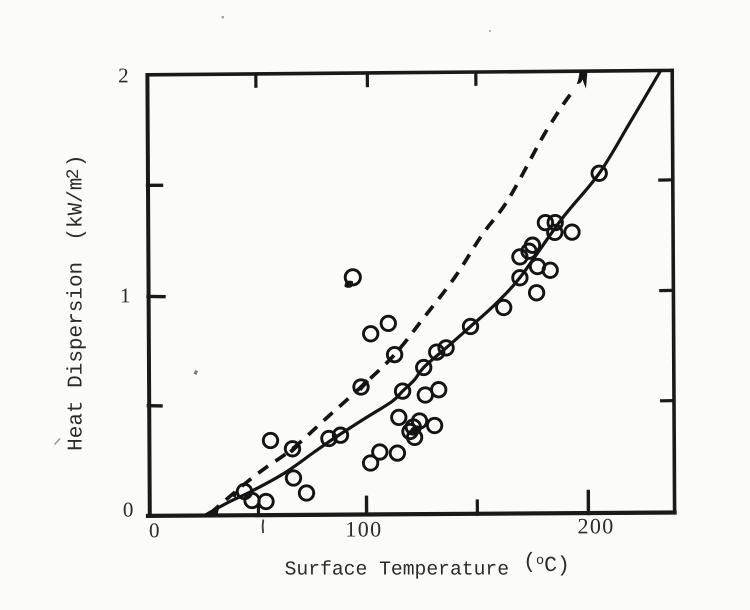  Describe the element at coordinates (123, 75) in the screenshot. I see `svg-text: 2` at that location.